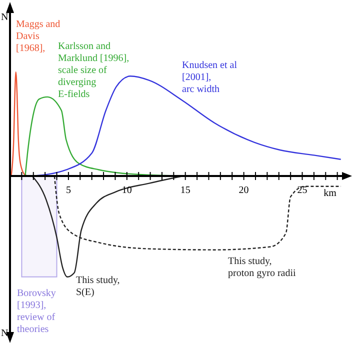  Describe the element at coordinates (94, 70) in the screenshot. I see `series-label: Karlsson and Marklund [1996], scale size of diverging E-fields` at that location.